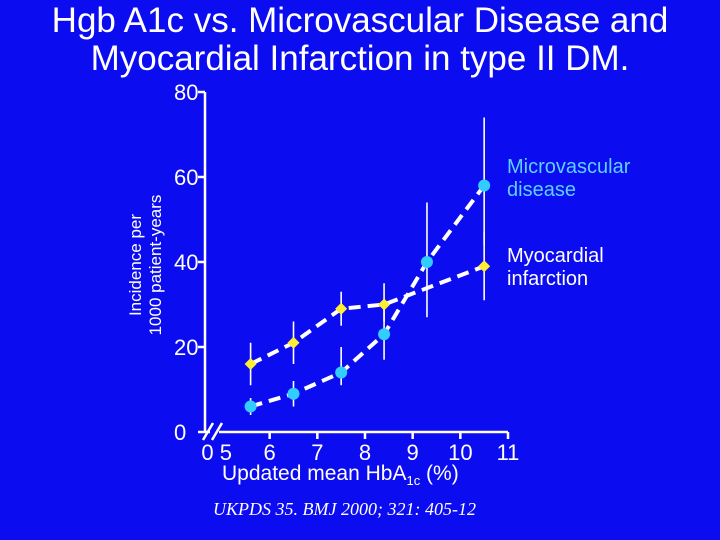  Describe the element at coordinates (508, 452) in the screenshot. I see `x-tick-label: 11` at that location.